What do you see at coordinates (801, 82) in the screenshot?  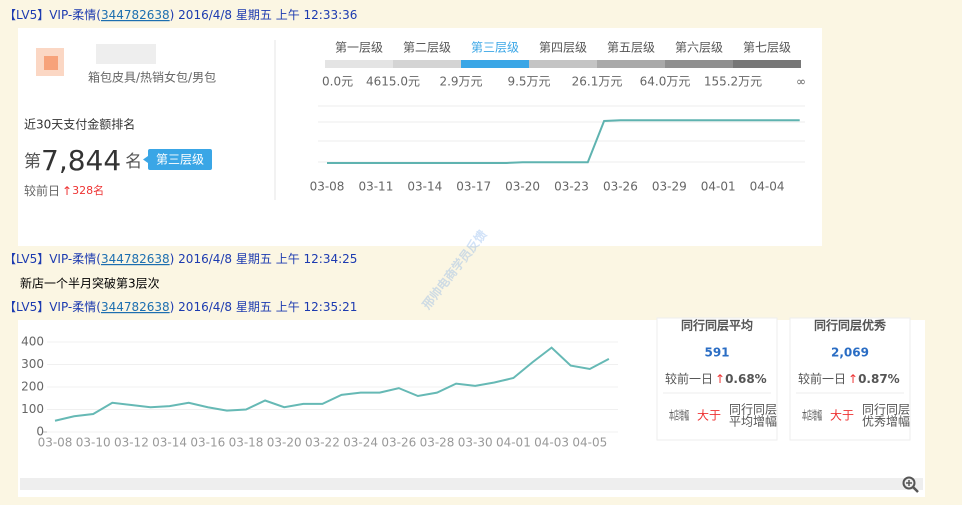 I see `tier-threshold: ∞` at bounding box center [801, 82].